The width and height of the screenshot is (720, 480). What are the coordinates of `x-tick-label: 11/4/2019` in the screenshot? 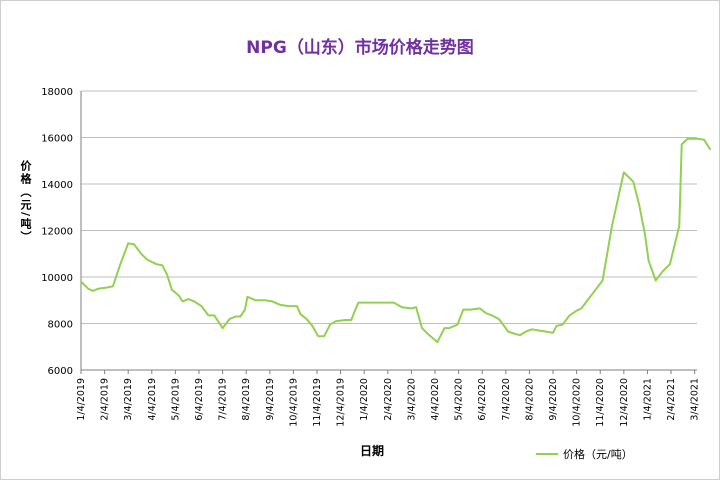 It's located at (317, 402).